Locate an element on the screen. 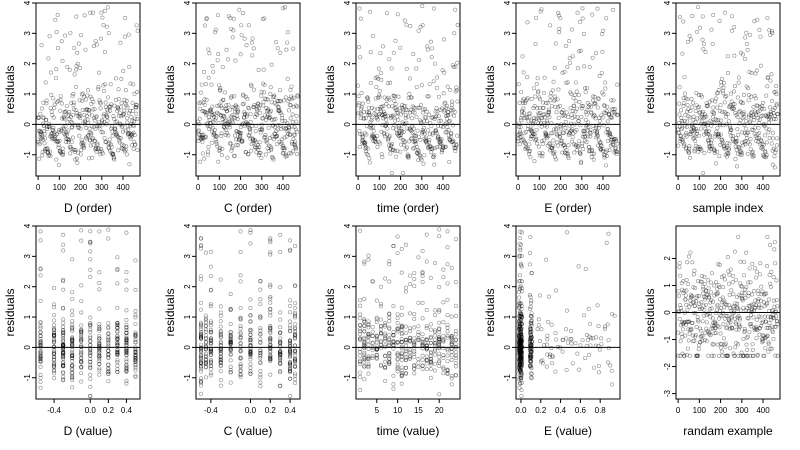 The height and width of the screenshot is (450, 800). scatter-points is located at coordinates (88, 312).